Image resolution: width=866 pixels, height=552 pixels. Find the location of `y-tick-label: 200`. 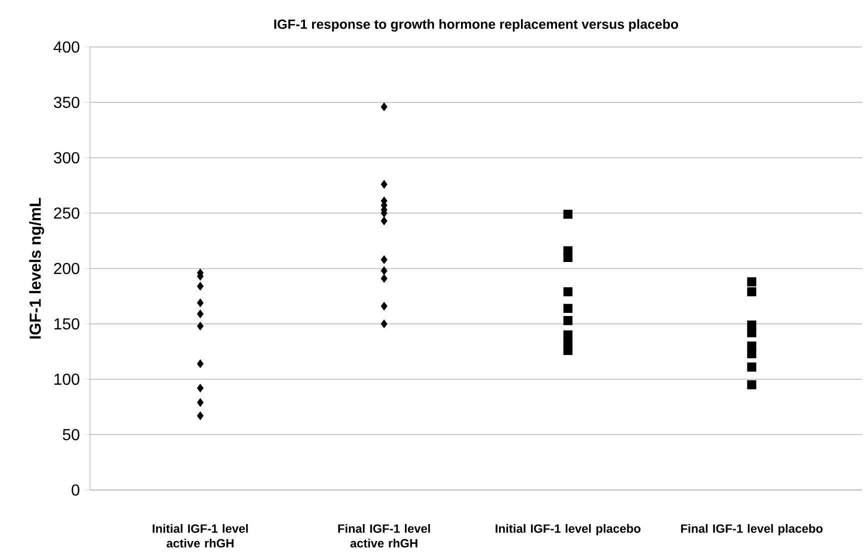

y-tick-label: 200 is located at coordinates (67, 268).